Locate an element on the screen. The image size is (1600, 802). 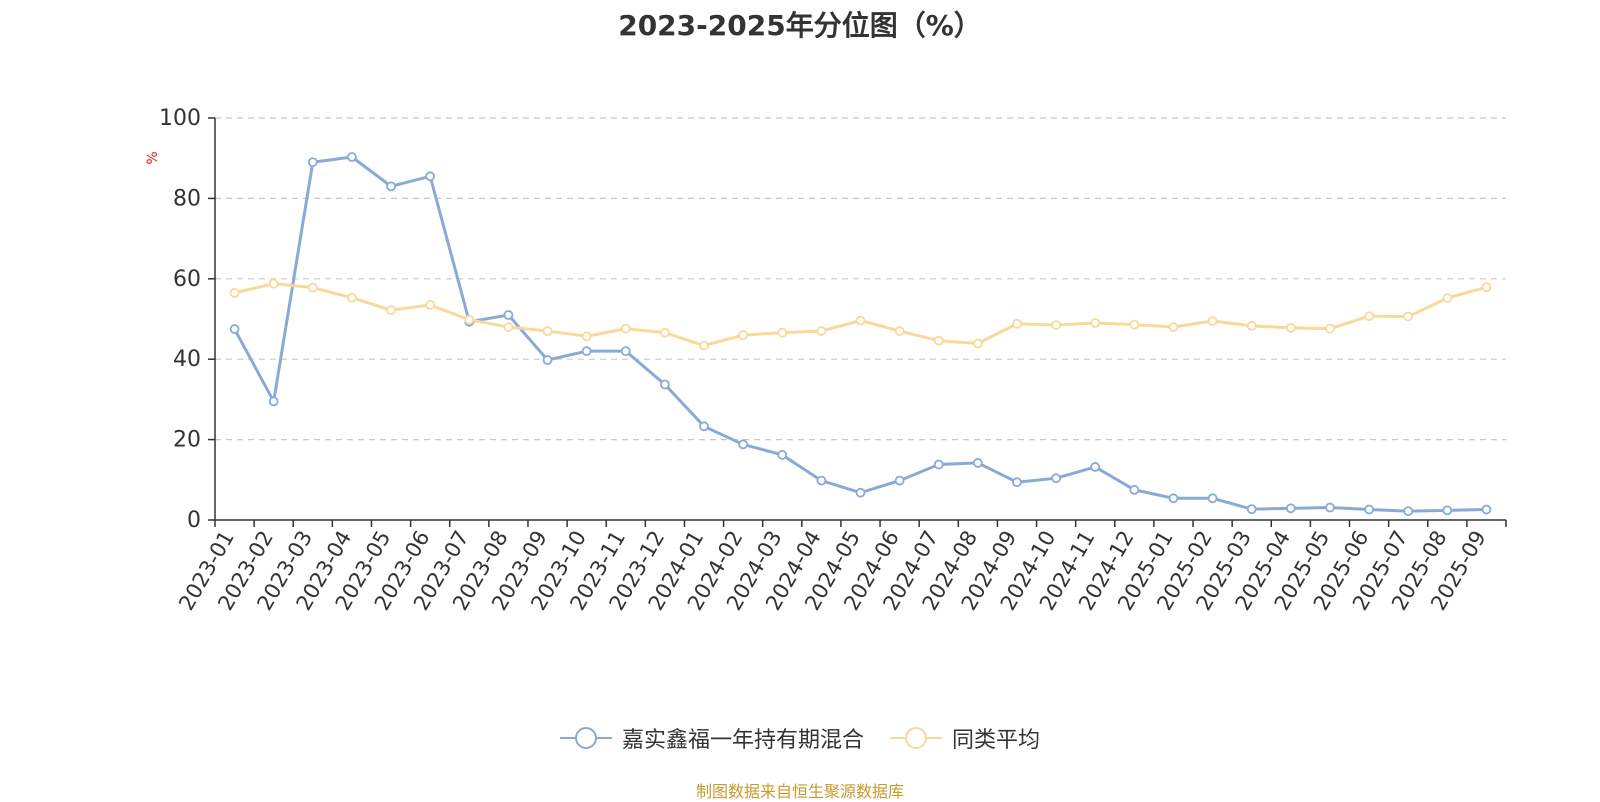
y-tick-label: 40 is located at coordinates (187, 359).